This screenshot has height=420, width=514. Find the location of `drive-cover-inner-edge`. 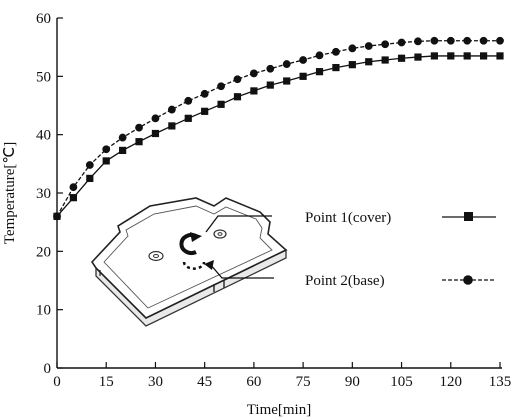

drive-cover-inner-edge is located at coordinates (188, 257).